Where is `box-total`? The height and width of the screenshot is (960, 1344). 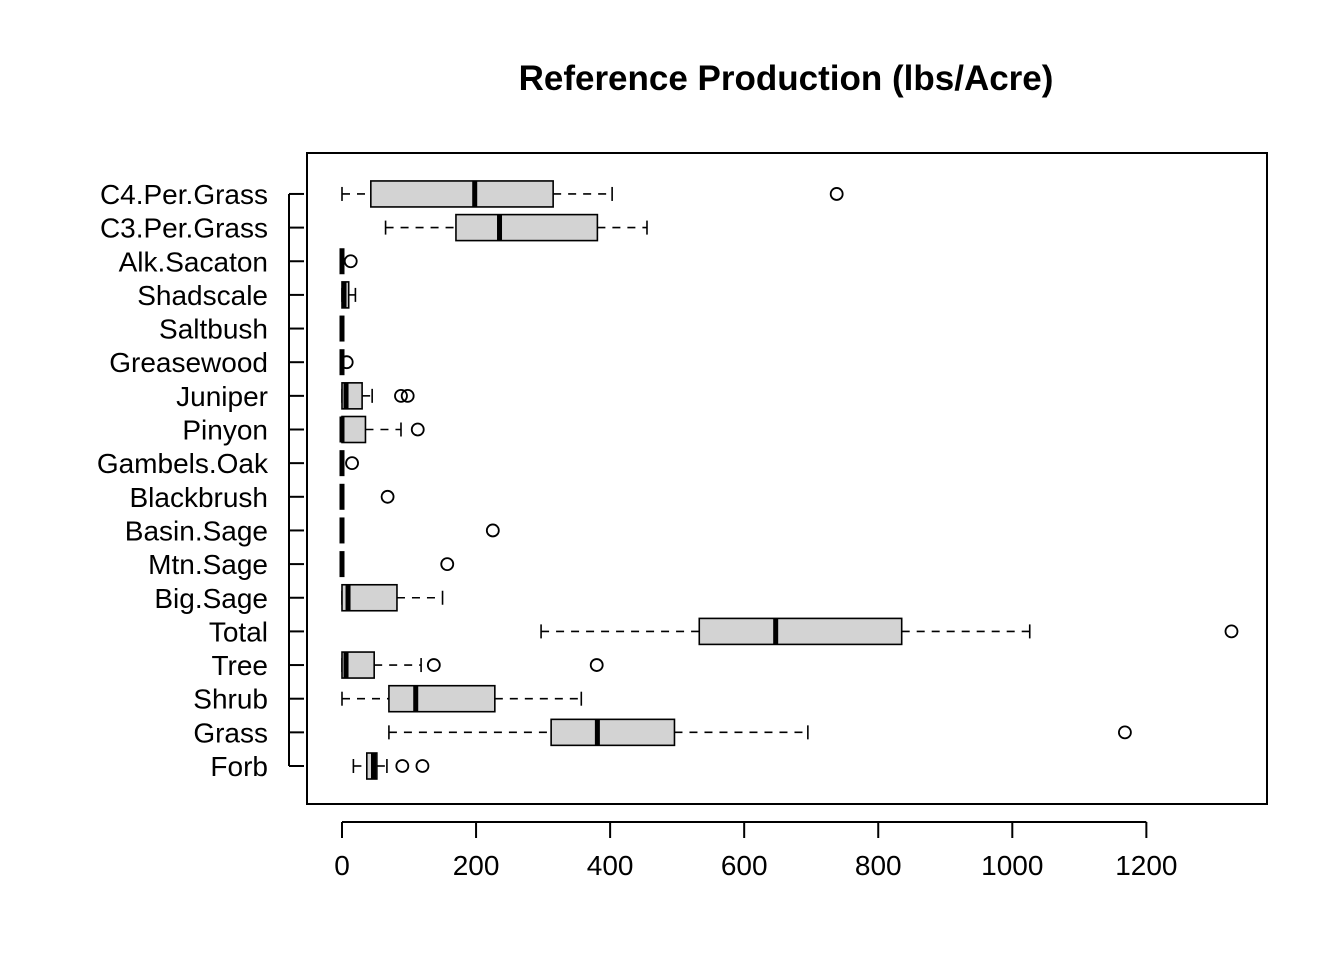 box-total is located at coordinates (889, 631).